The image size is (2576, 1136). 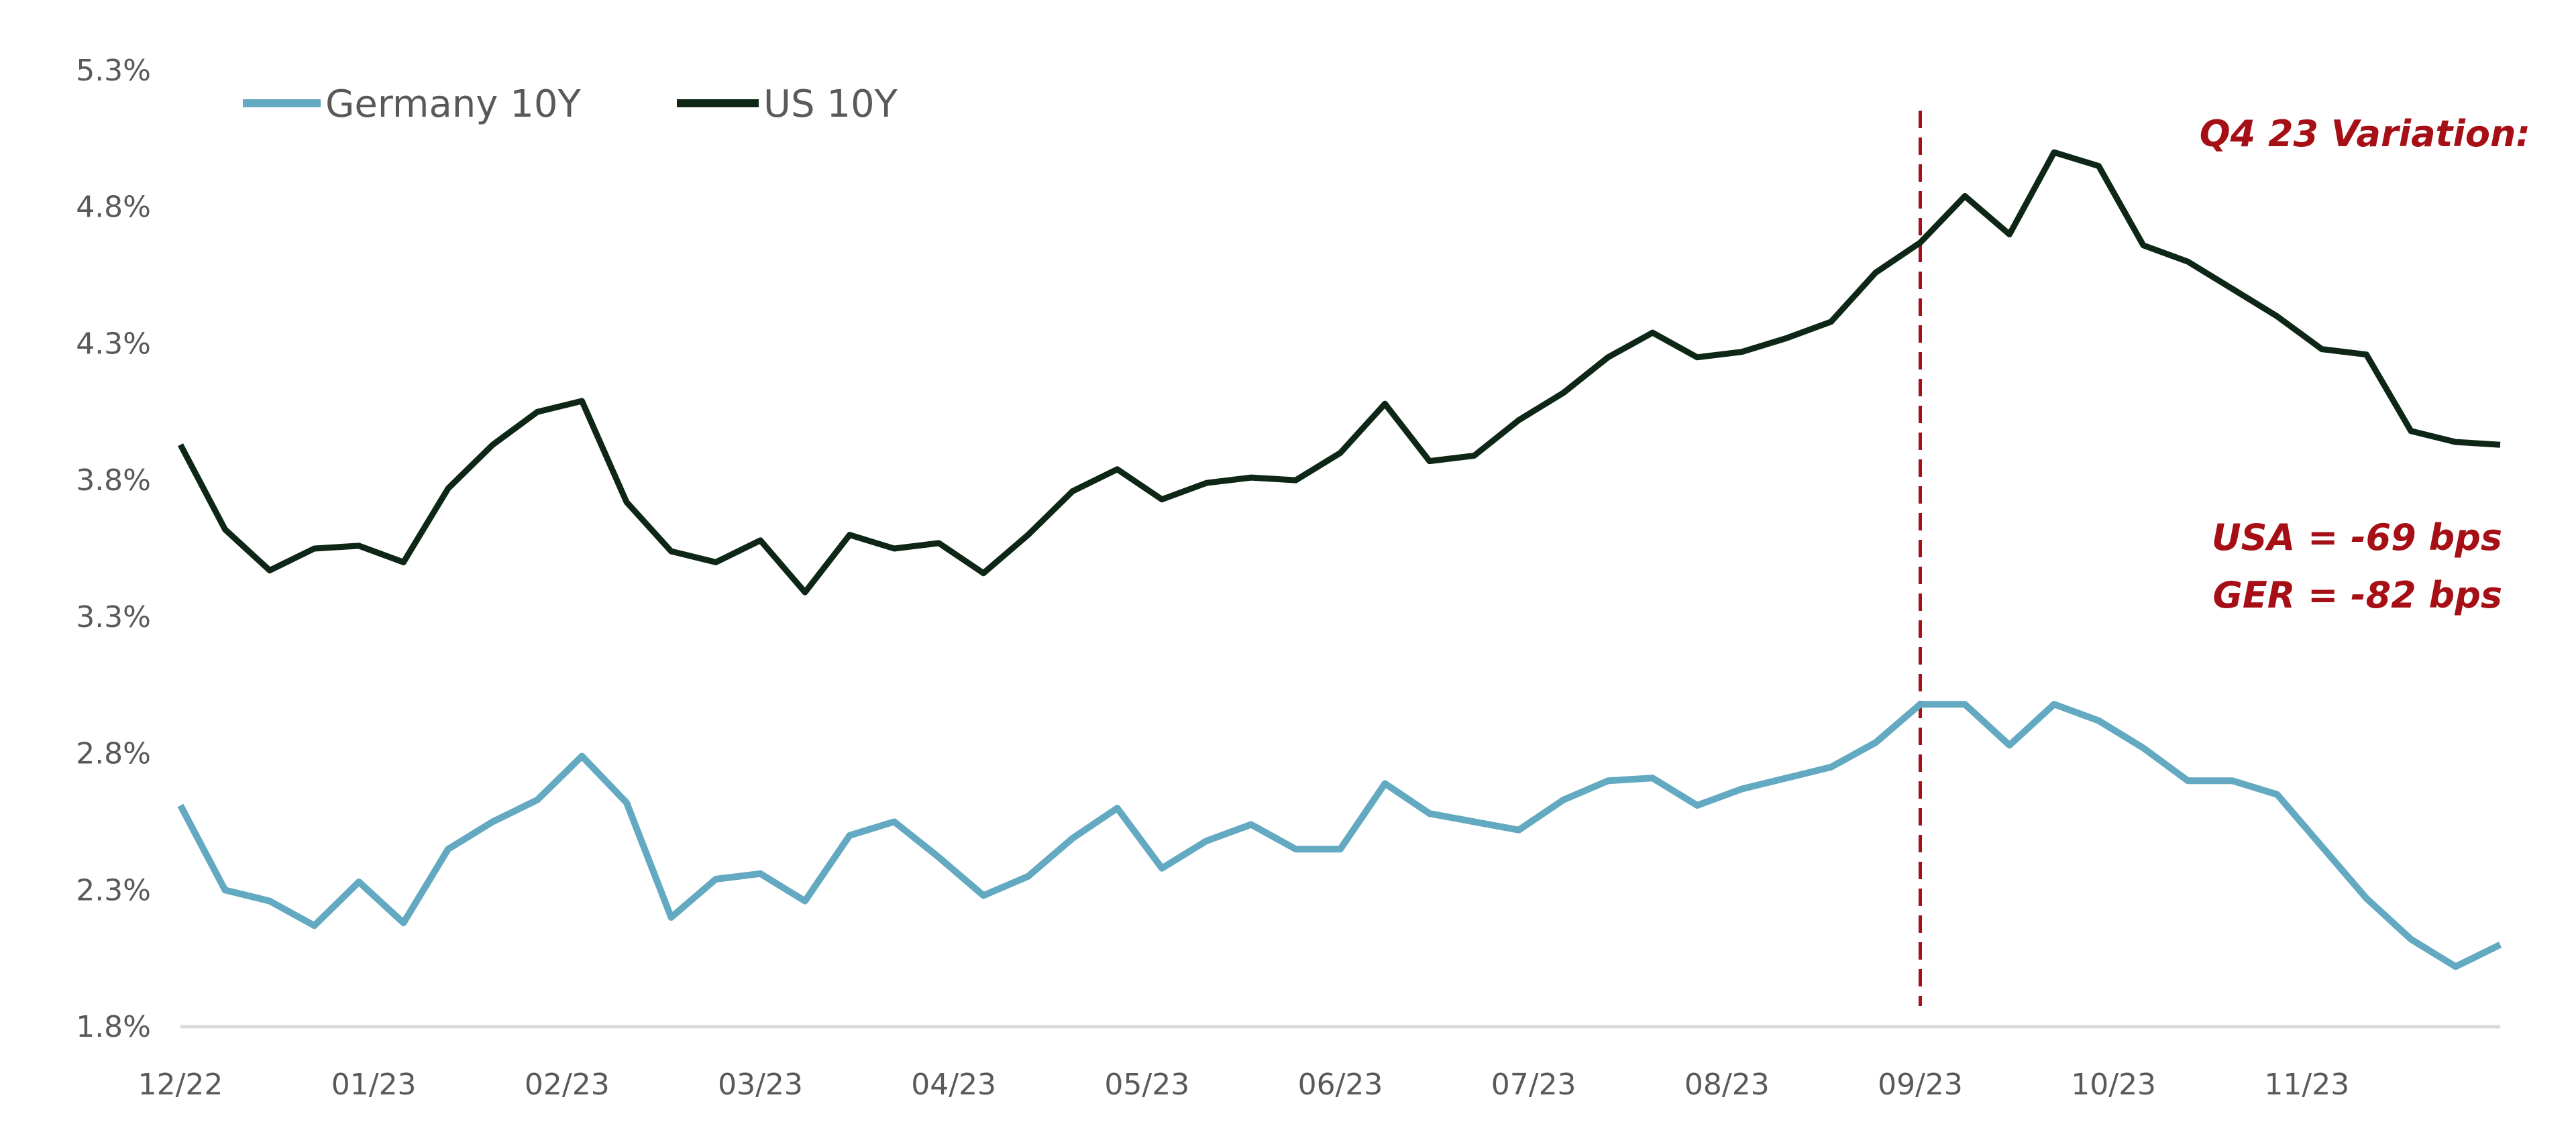 I want to click on y-tick-label: 5.3%, so click(x=113, y=71).